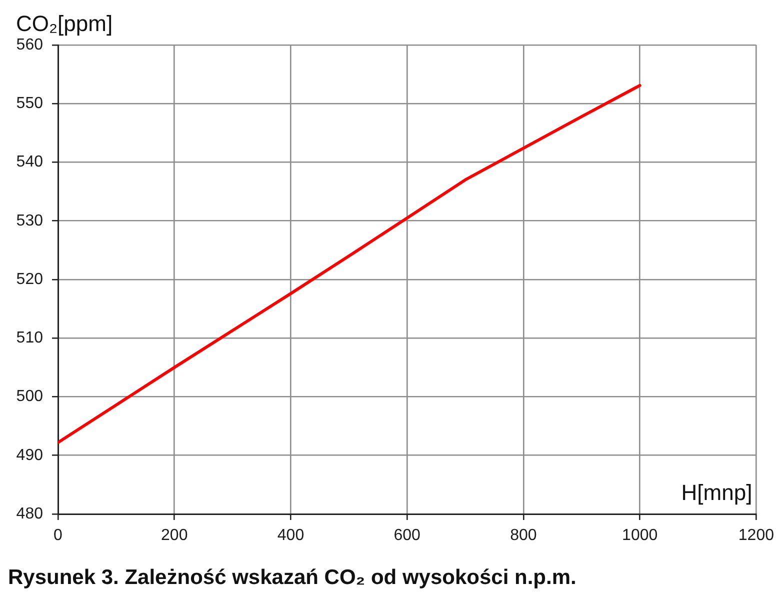  I want to click on y-tick-label: 530, so click(30, 221).